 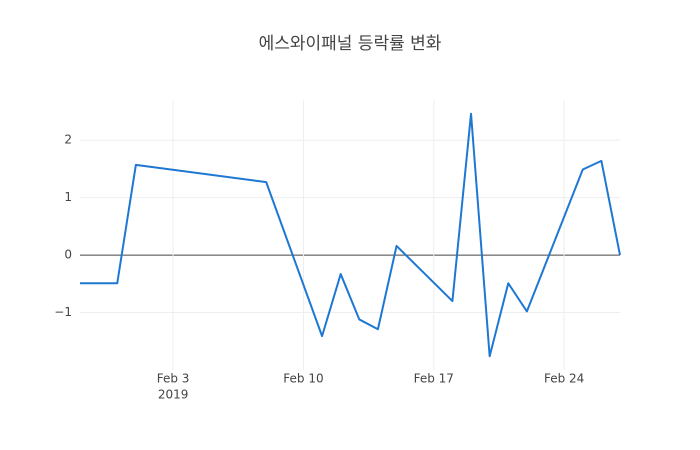 I want to click on chart-title: 에스와이패널 등락률 변화, so click(x=350, y=44).